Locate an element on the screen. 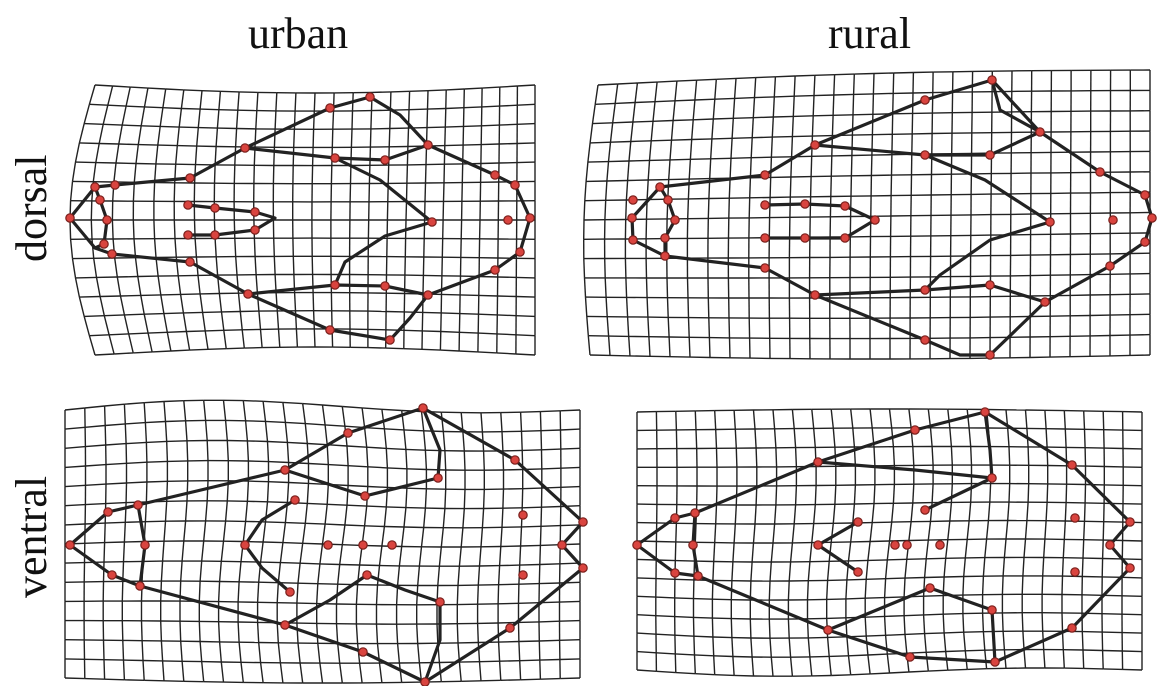 This screenshot has width=1157, height=686. column-title-rural: rural is located at coordinates (870, 33).